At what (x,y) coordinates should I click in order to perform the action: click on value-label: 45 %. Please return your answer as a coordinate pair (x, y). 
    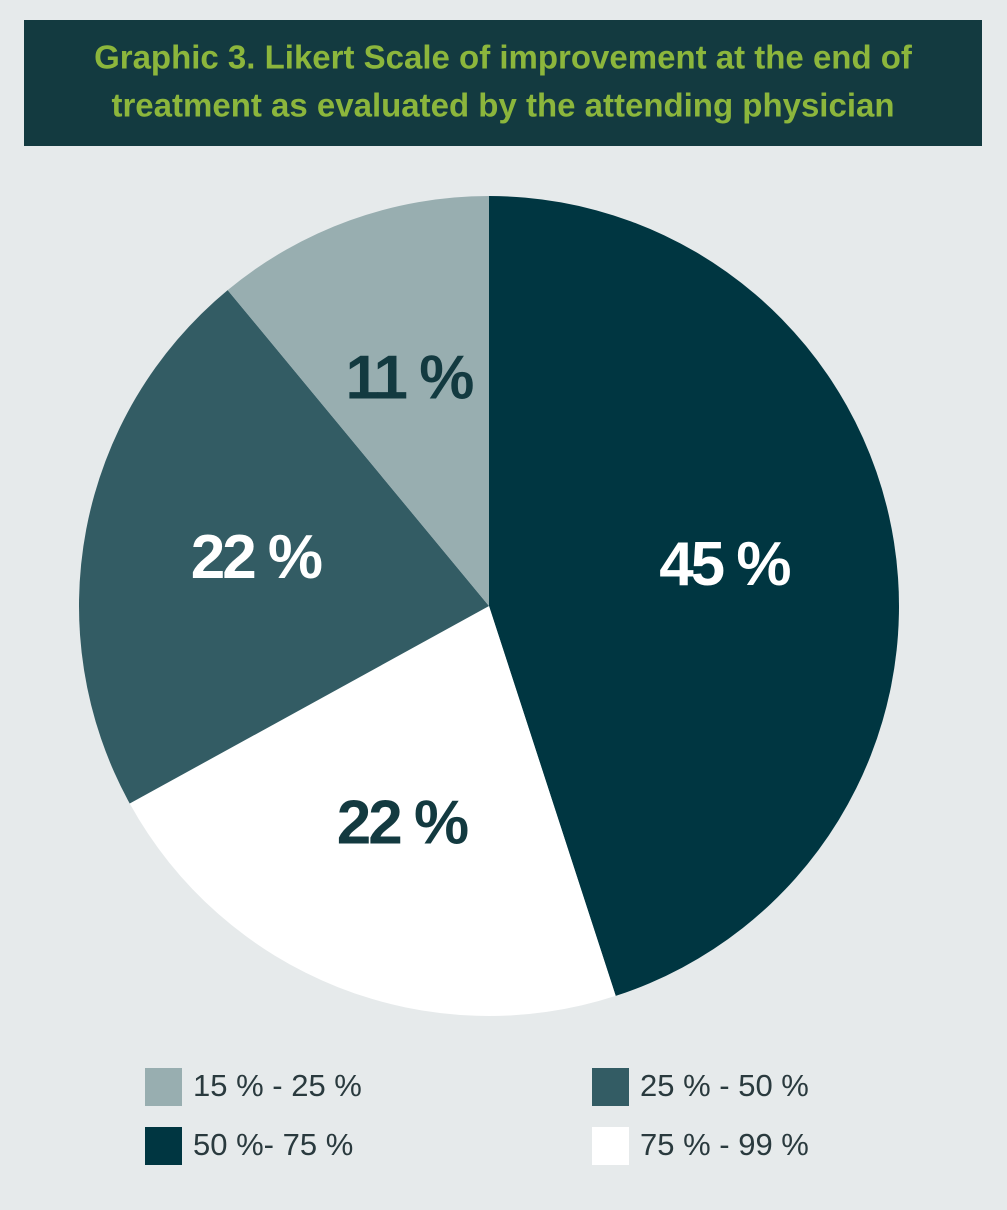
    Looking at the image, I should click on (724, 564).